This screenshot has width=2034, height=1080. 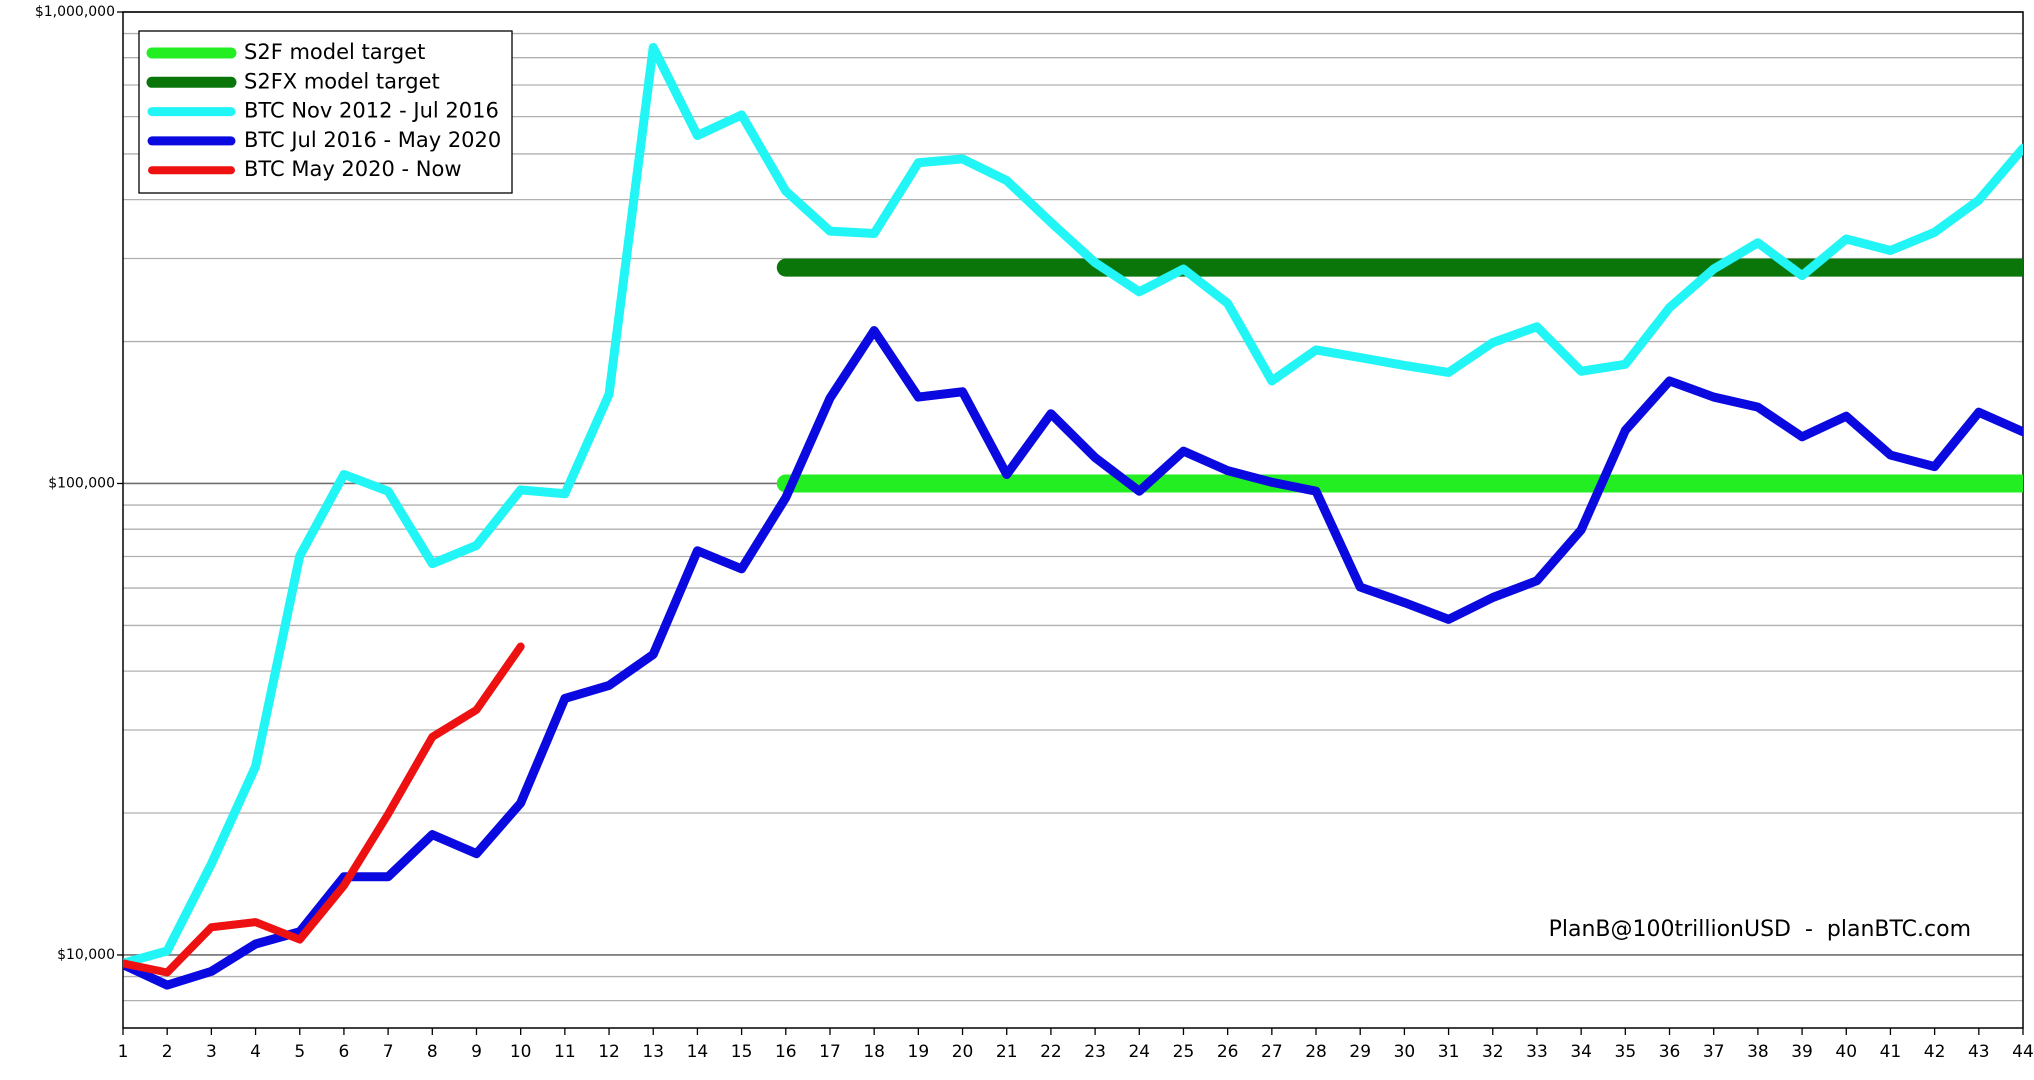 What do you see at coordinates (521, 1052) in the screenshot?
I see `x-tick-label: 10` at bounding box center [521, 1052].